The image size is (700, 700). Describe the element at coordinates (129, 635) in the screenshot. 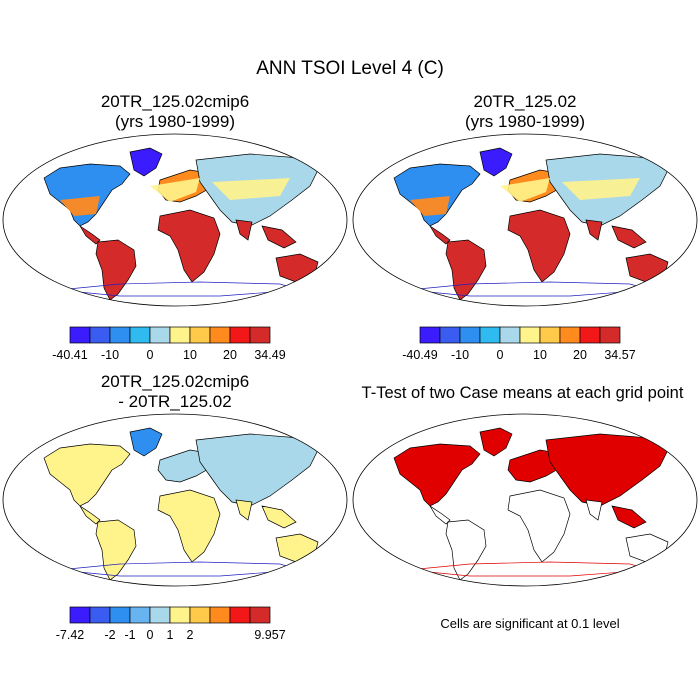

I see `colorbar-label: -1` at that location.